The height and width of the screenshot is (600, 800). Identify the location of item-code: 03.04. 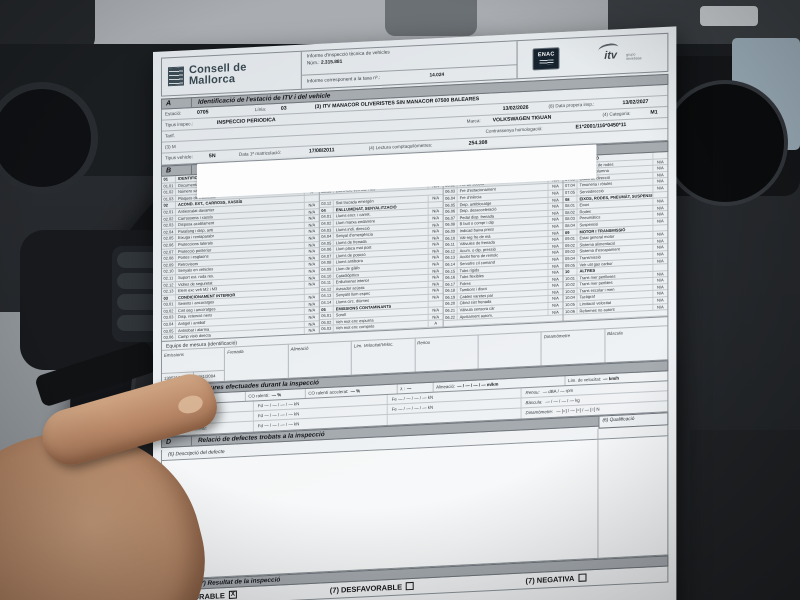
(168, 324).